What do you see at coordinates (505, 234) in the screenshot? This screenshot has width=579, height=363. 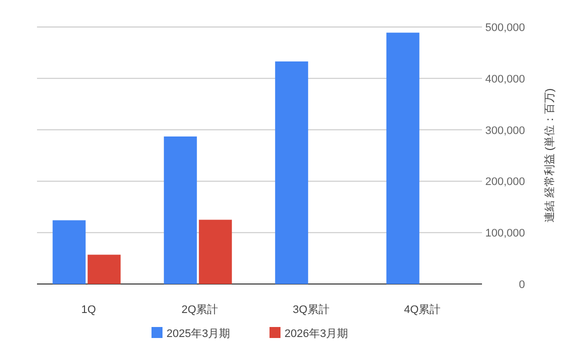 I see `y-tick-label: 100,000` at bounding box center [505, 234].